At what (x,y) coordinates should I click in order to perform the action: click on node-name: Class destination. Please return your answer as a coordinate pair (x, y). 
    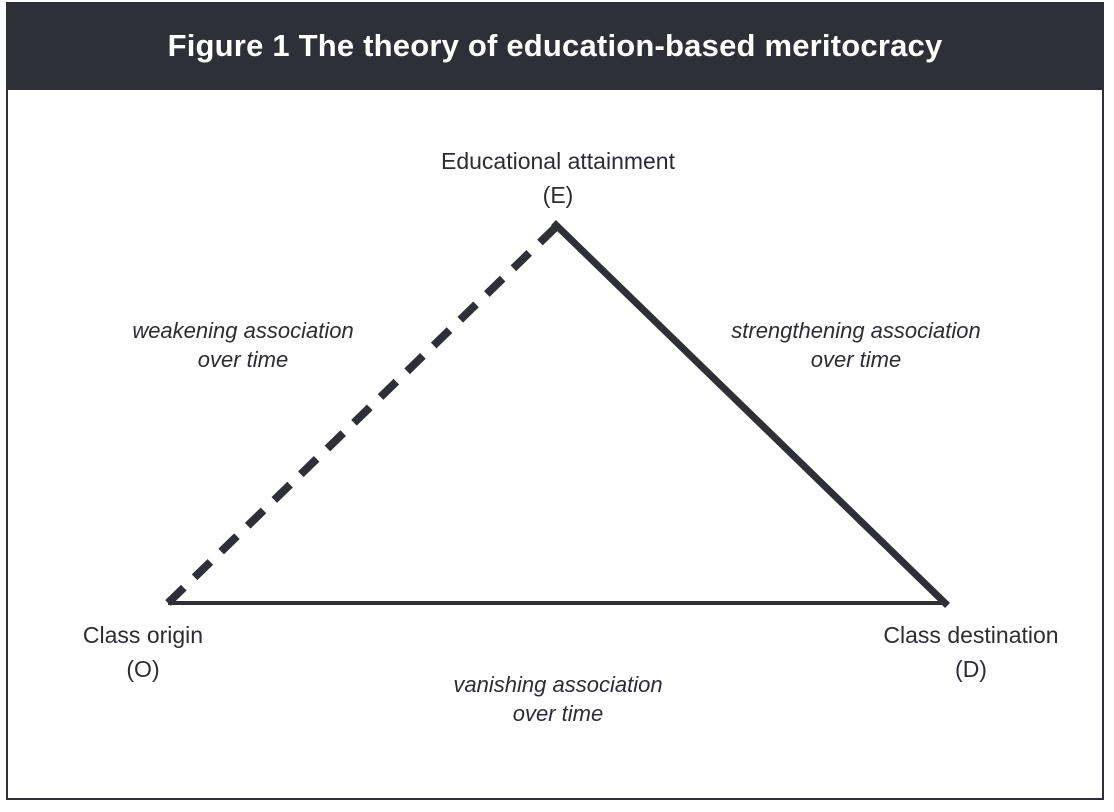
    Looking at the image, I should click on (971, 635).